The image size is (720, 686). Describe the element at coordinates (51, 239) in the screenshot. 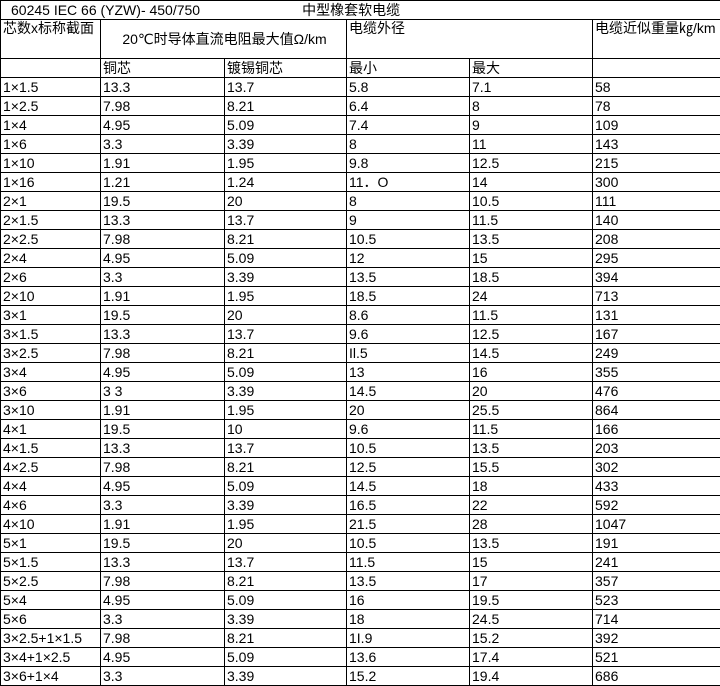

I see `cell-section: 2×2.5` at that location.